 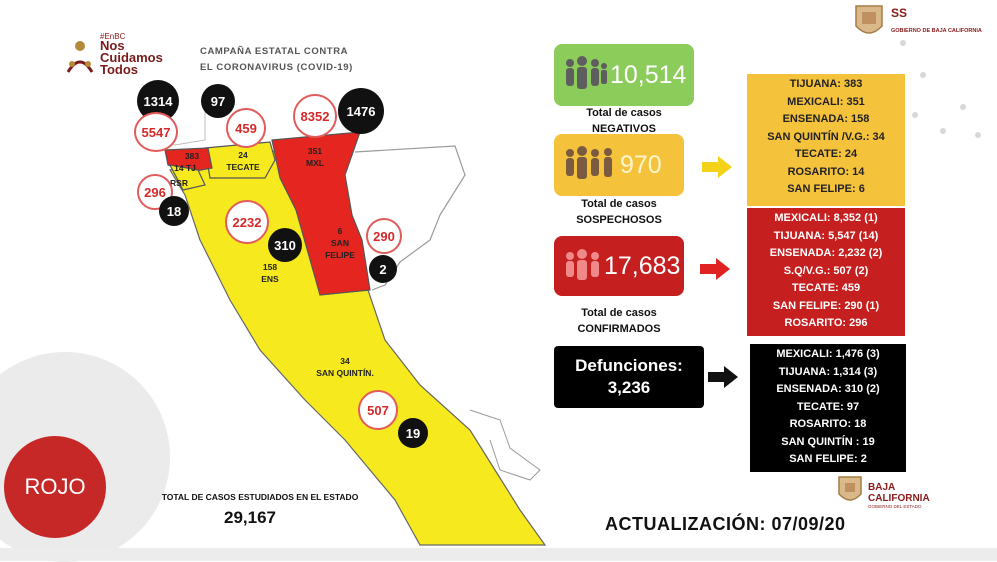 I want to click on label-ensenada-name: ENS, so click(x=270, y=279).